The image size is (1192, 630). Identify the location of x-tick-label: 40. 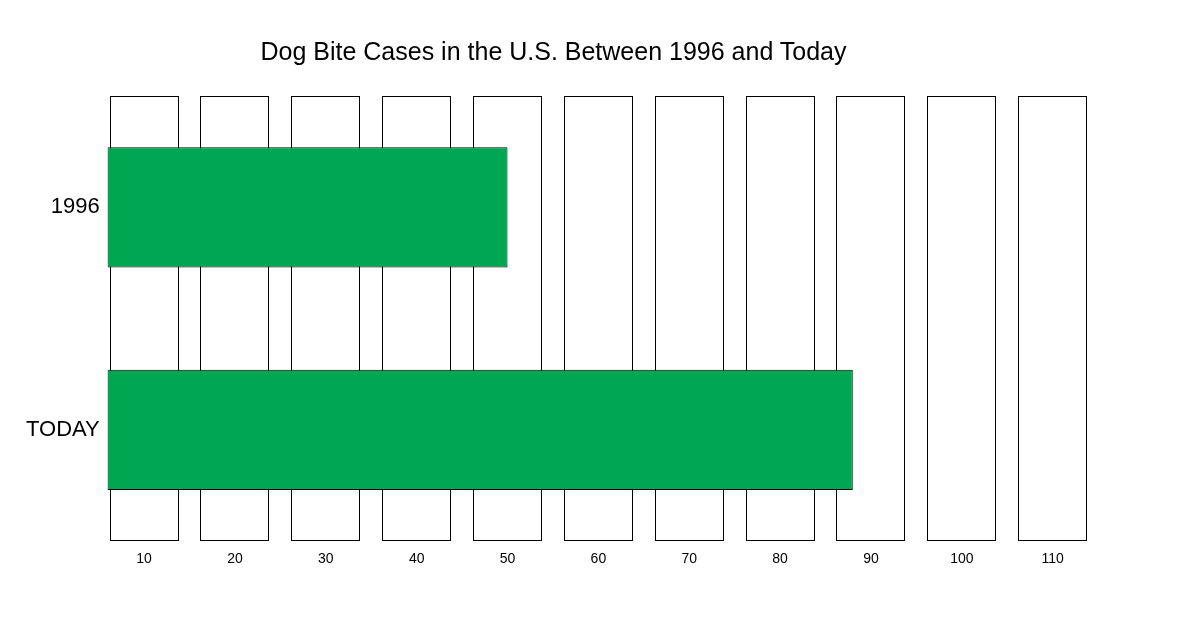
(416, 558).